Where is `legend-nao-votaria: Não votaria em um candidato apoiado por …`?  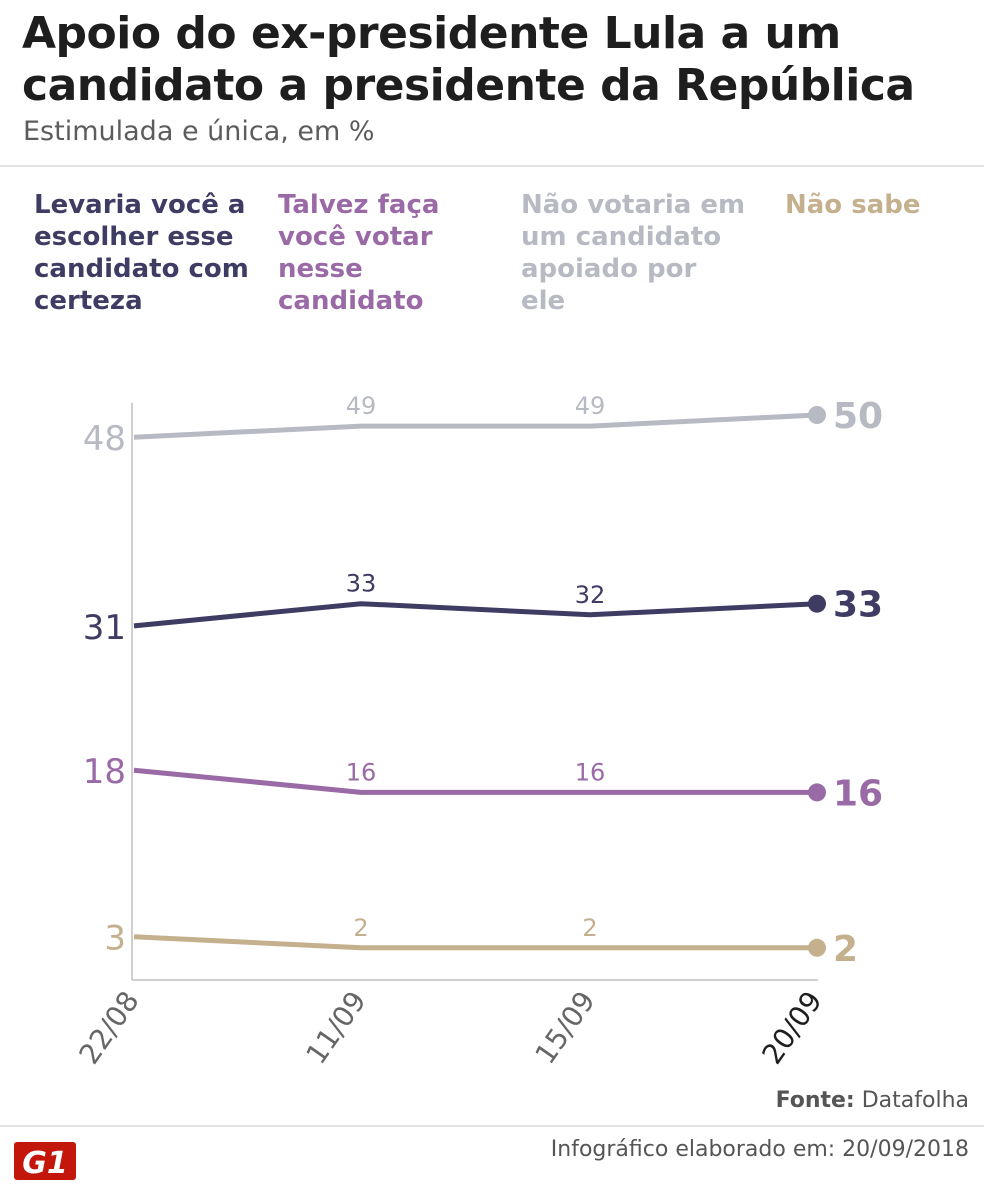
legend-nao-votaria: Não votaria em um candidato apoiado por … is located at coordinates (633, 253).